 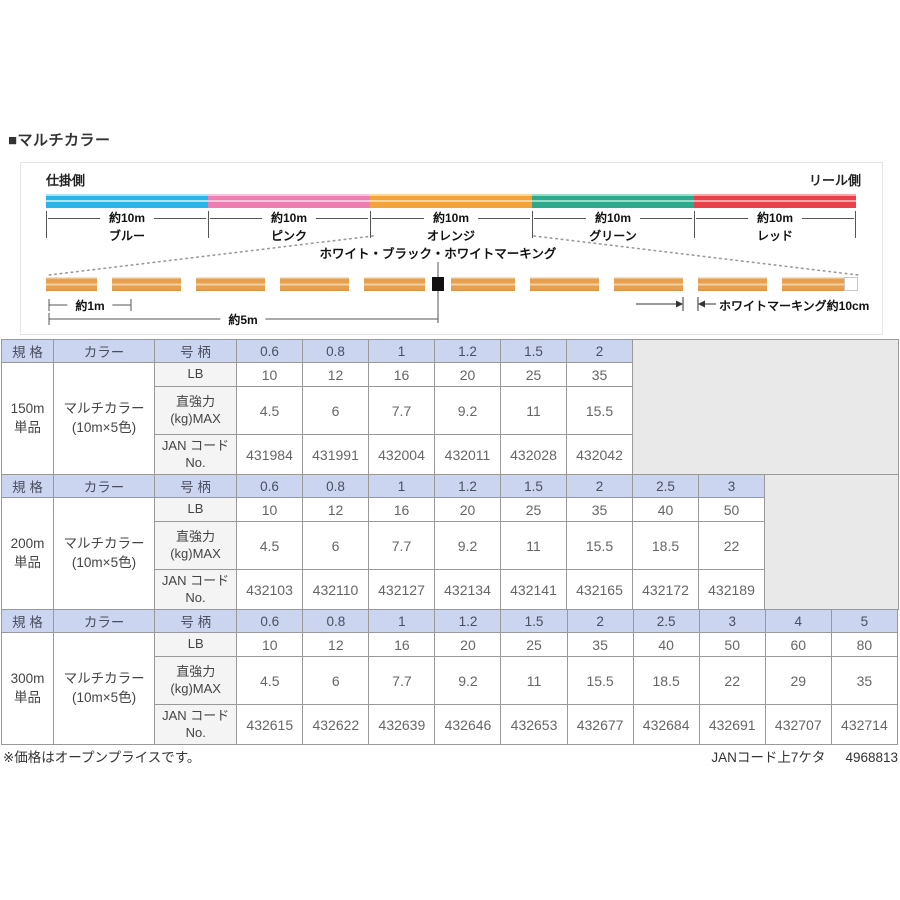 I want to click on lb-value: 35, so click(x=599, y=374).